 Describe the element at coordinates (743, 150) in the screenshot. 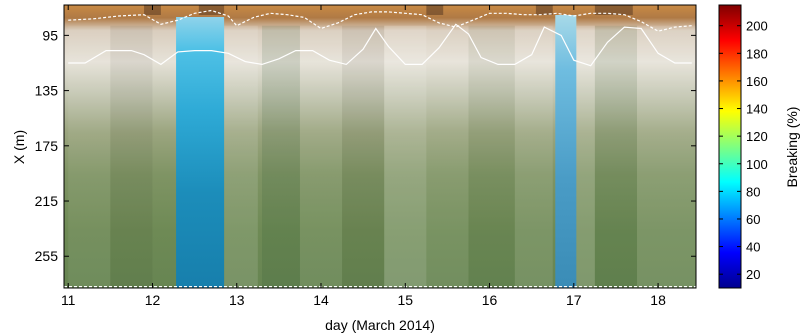

I see `colorbar-ticks: 20 40 60 80 100 120 140 160 180 200` at that location.